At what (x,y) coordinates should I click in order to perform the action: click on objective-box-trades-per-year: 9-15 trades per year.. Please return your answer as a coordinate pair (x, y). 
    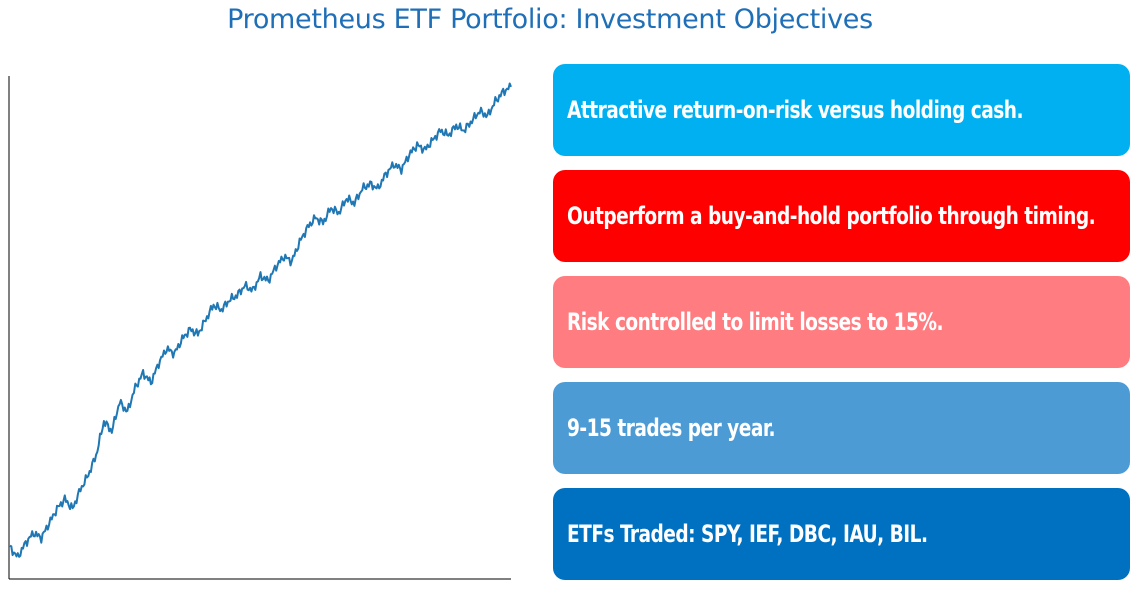
    Looking at the image, I should click on (841, 428).